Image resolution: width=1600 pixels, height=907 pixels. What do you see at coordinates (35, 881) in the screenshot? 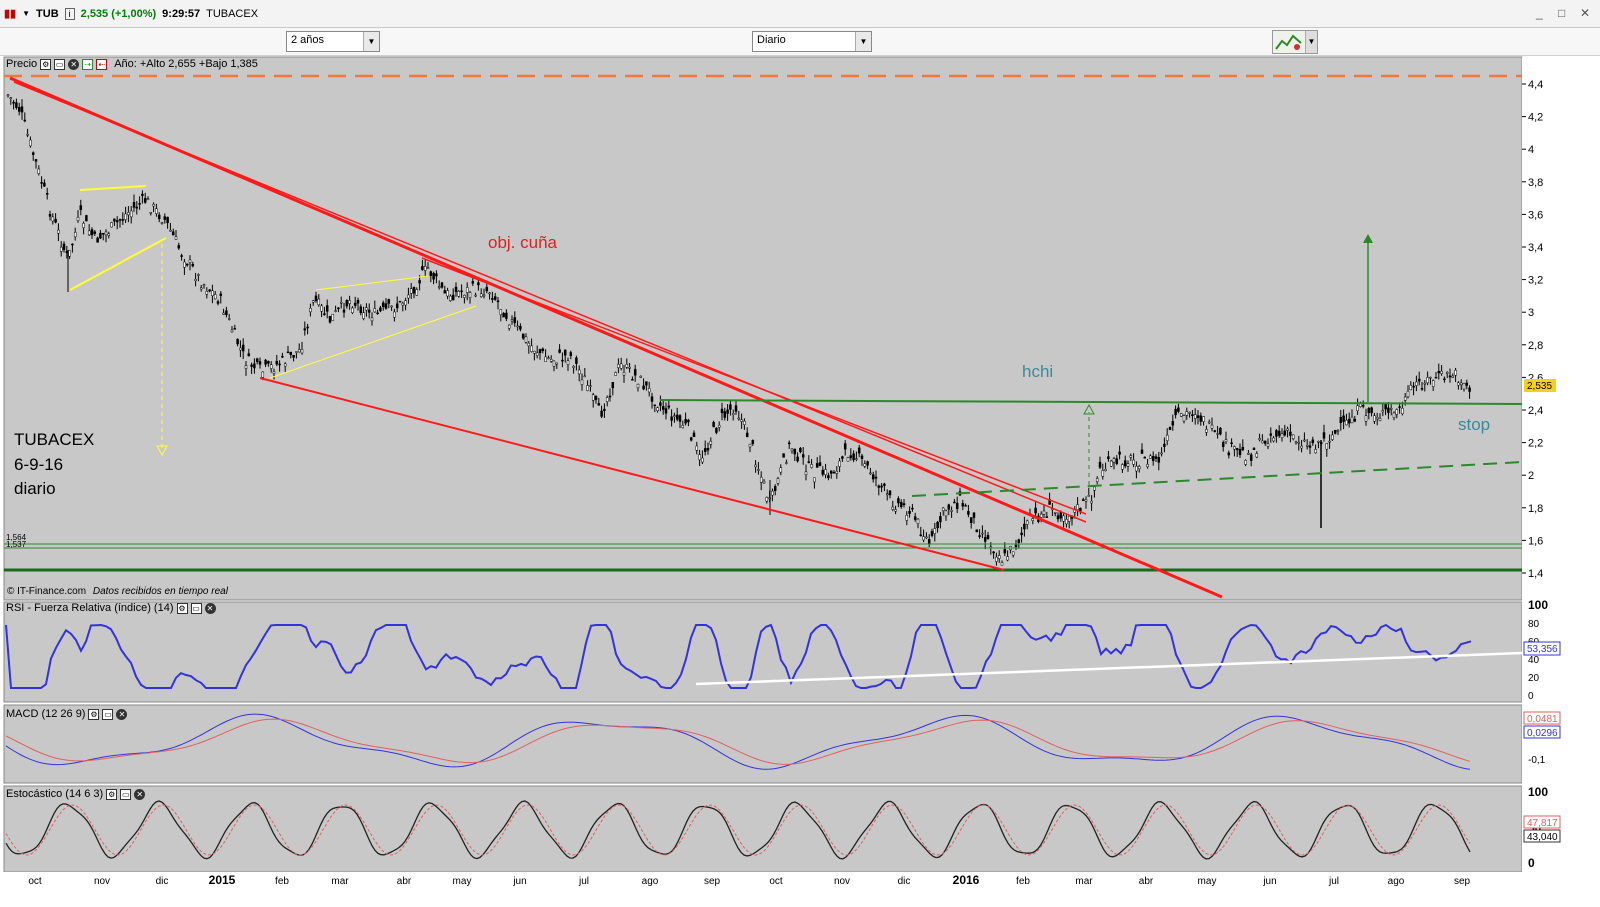
I see `x-axis-label: oct` at bounding box center [35, 881].